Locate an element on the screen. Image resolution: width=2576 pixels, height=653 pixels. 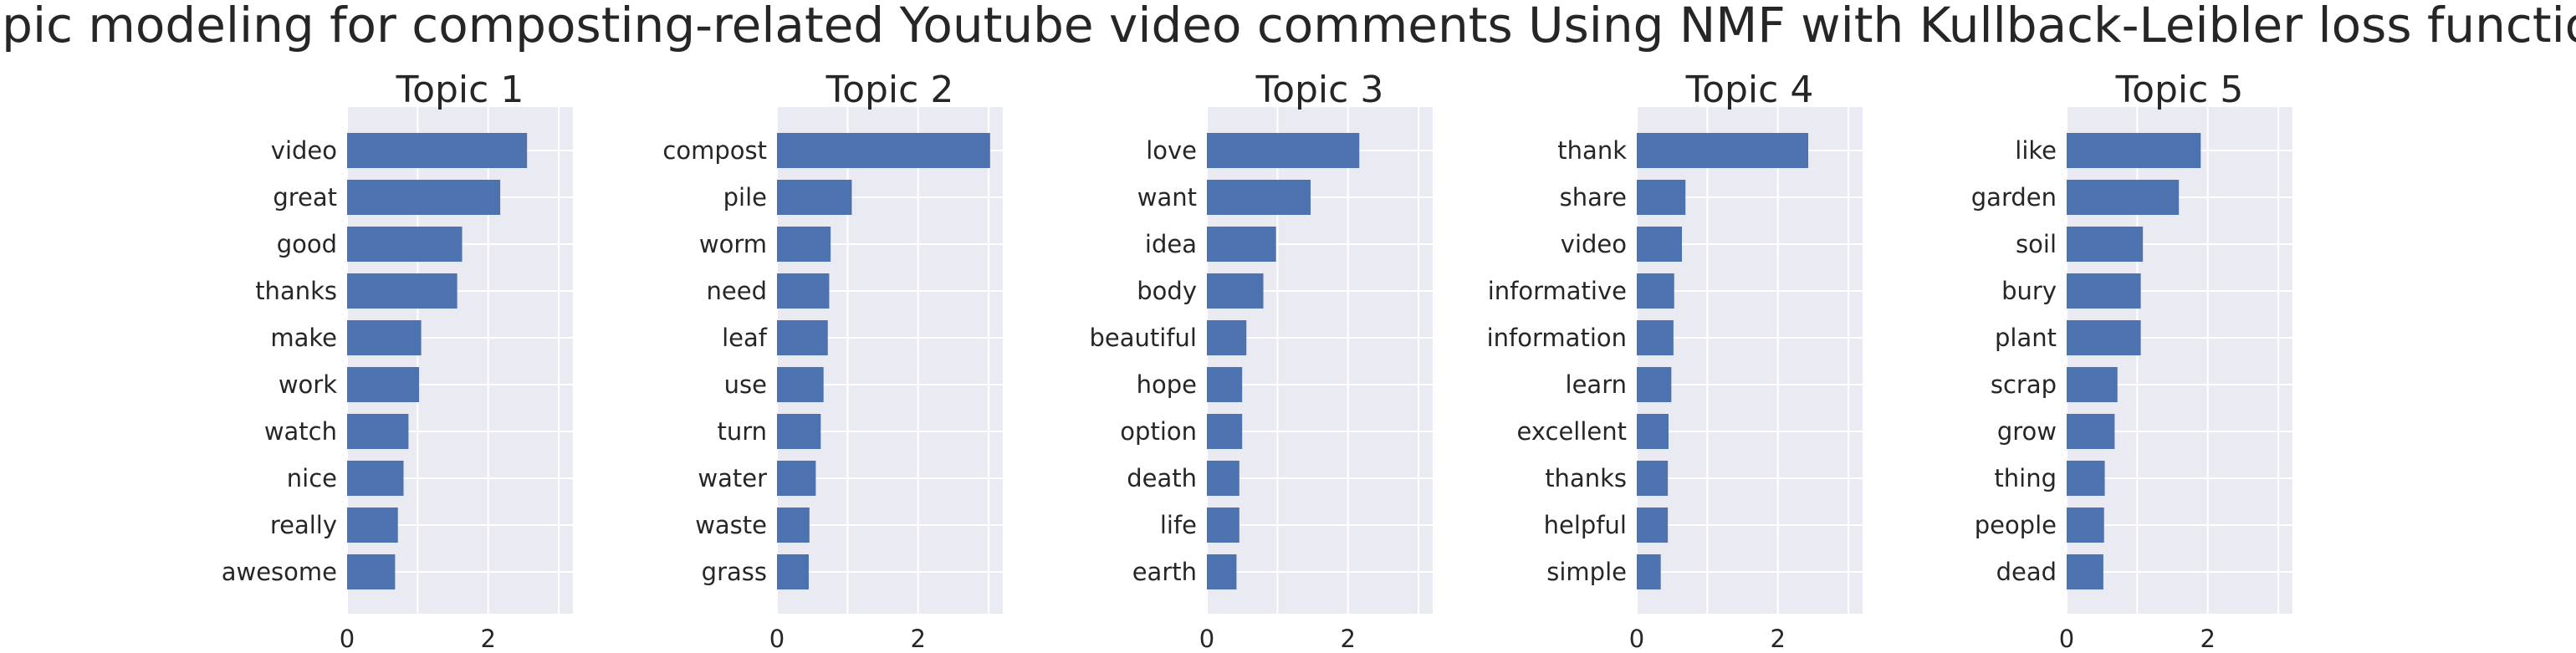
category-tick-label: people is located at coordinates (2016, 525).